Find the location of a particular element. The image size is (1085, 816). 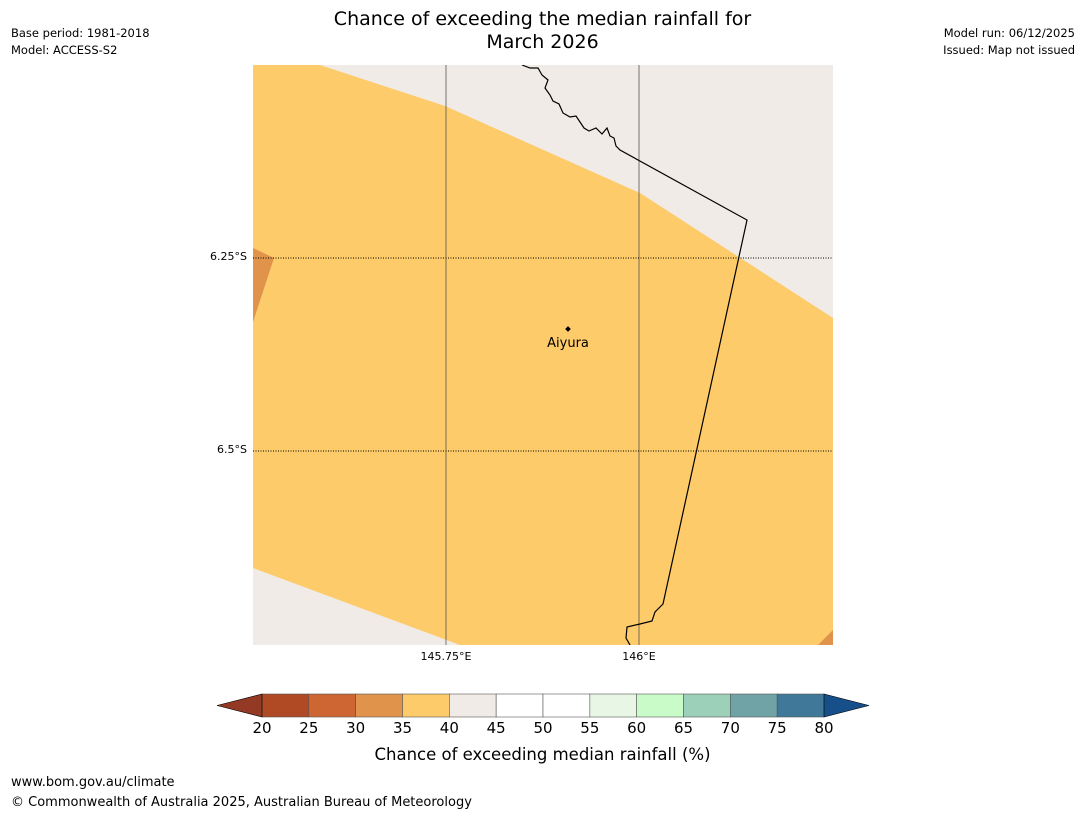

lon-label-145-75: 145.75°E is located at coordinates (446, 656).